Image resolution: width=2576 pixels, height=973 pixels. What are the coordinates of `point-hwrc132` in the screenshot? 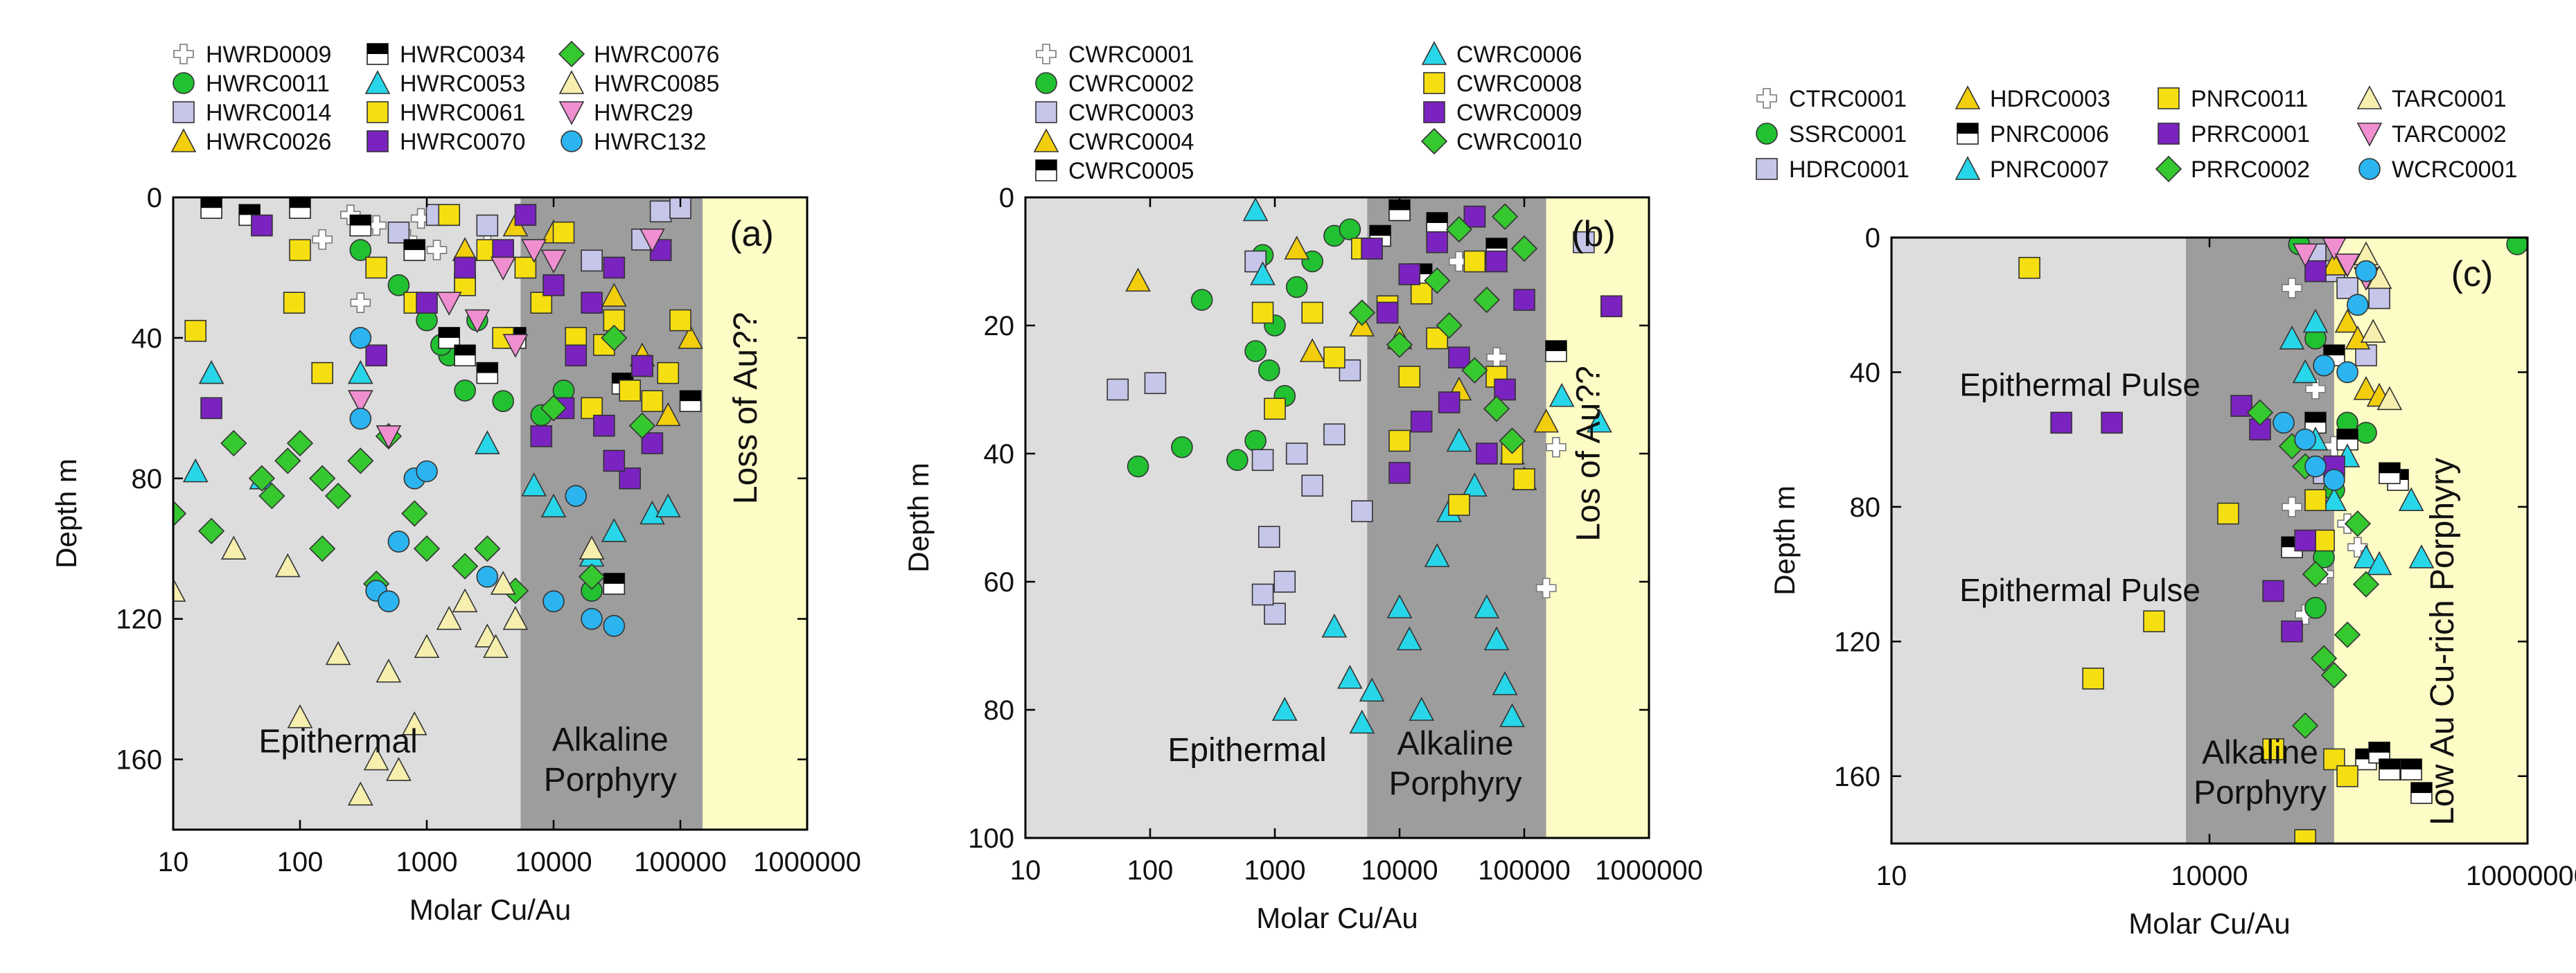 It's located at (361, 418).